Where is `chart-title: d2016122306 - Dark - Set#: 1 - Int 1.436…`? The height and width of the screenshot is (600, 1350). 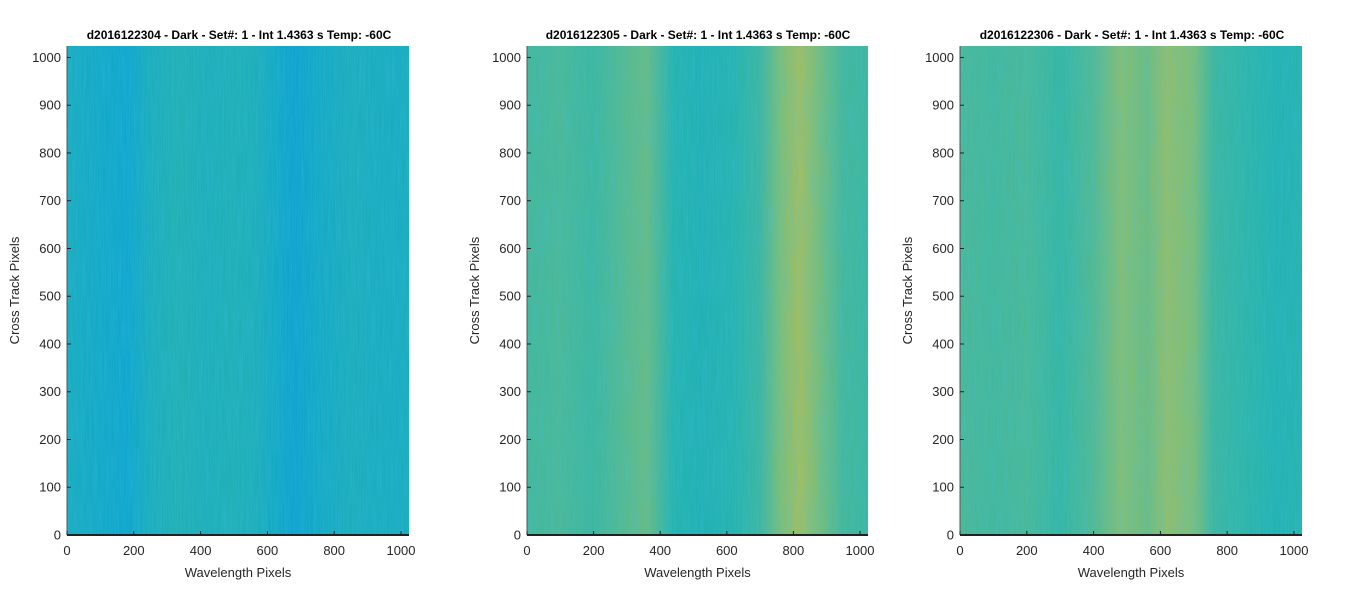 chart-title: d2016122306 - Dark - Set#: 1 - Int 1.436… is located at coordinates (1132, 35).